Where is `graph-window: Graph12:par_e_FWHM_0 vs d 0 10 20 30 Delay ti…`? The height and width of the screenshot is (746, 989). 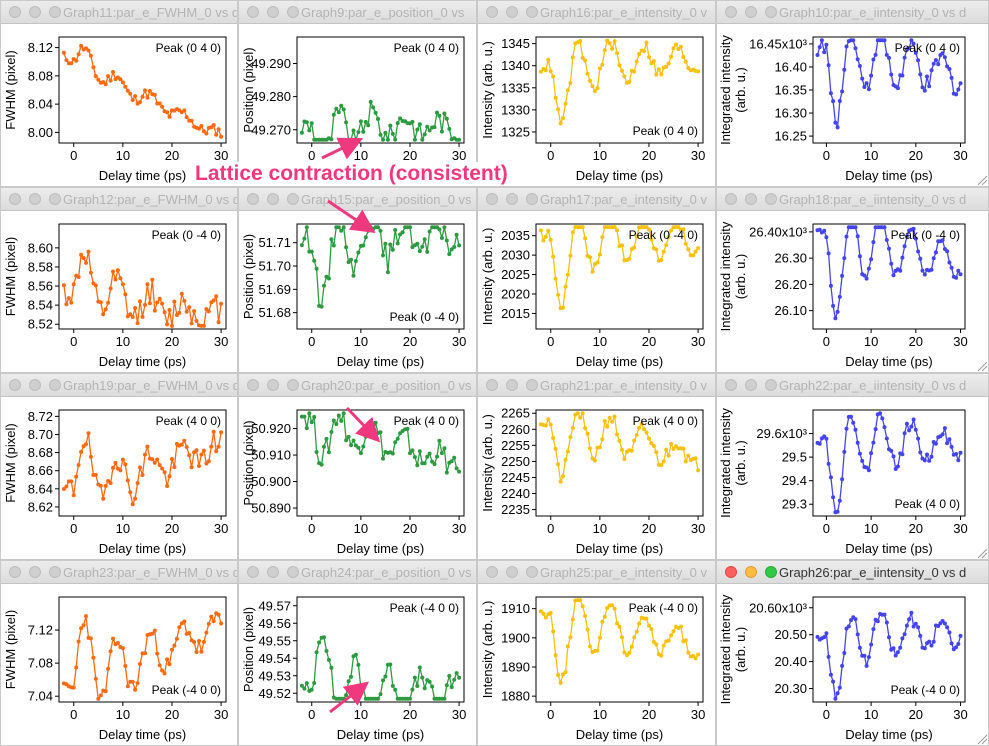
graph-window: Graph12:par_e_FWHM_0 vs d 0 10 20 30 Delay ti… is located at coordinates (119, 280).